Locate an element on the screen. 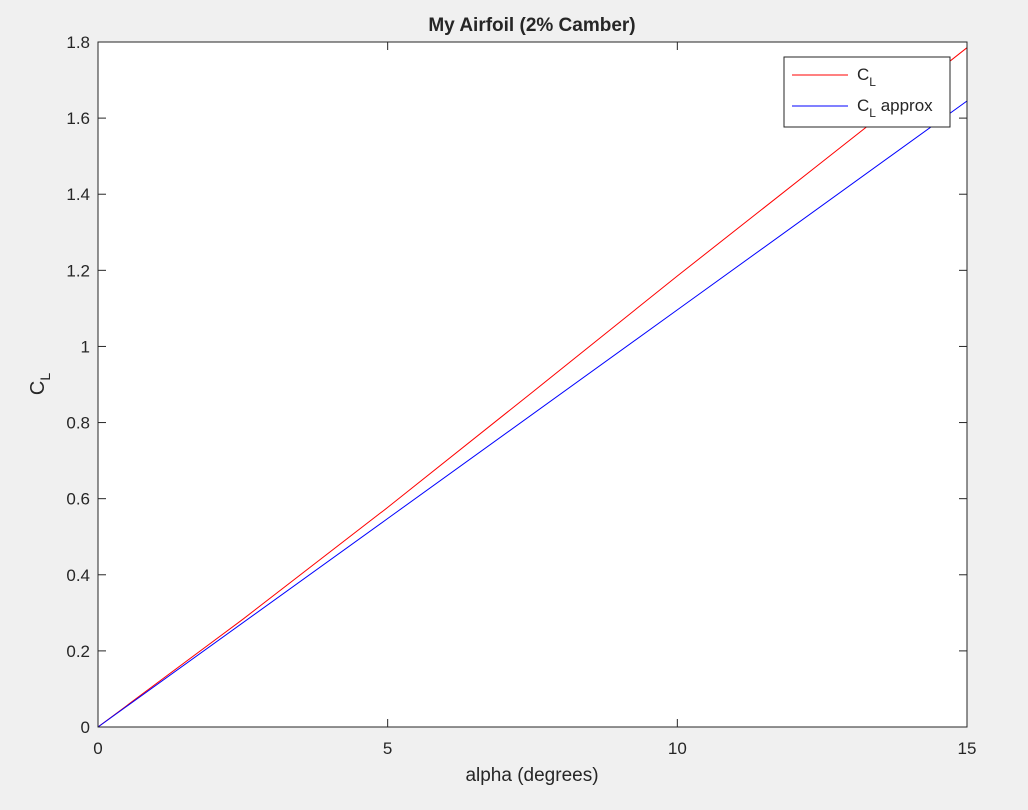  y-tick-label: 1.8 is located at coordinates (78, 42).